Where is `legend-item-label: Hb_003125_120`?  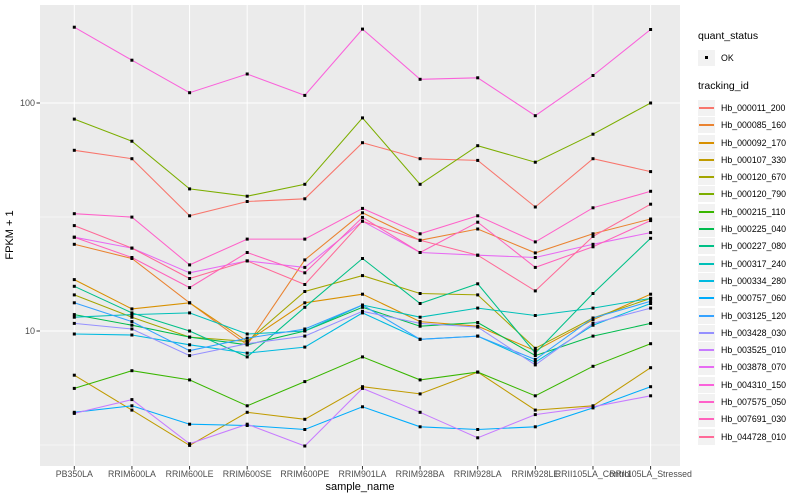 legend-item-label: Hb_003125_120 is located at coordinates (754, 315).